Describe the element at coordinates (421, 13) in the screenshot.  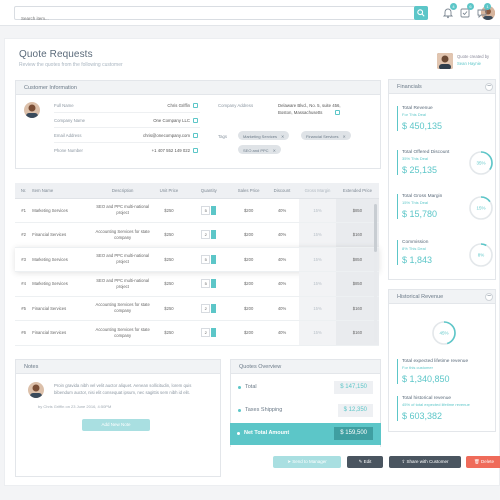
I see `search-button` at that location.